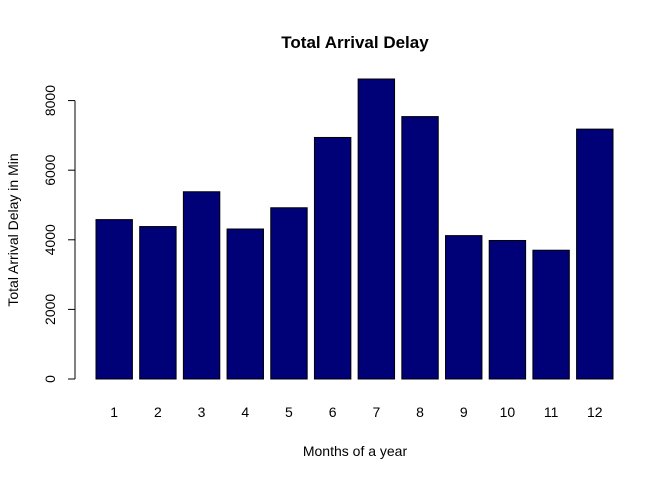  Describe the element at coordinates (59, 234) in the screenshot. I see `y-axis: 0 2000 4000 6000 8000` at that location.